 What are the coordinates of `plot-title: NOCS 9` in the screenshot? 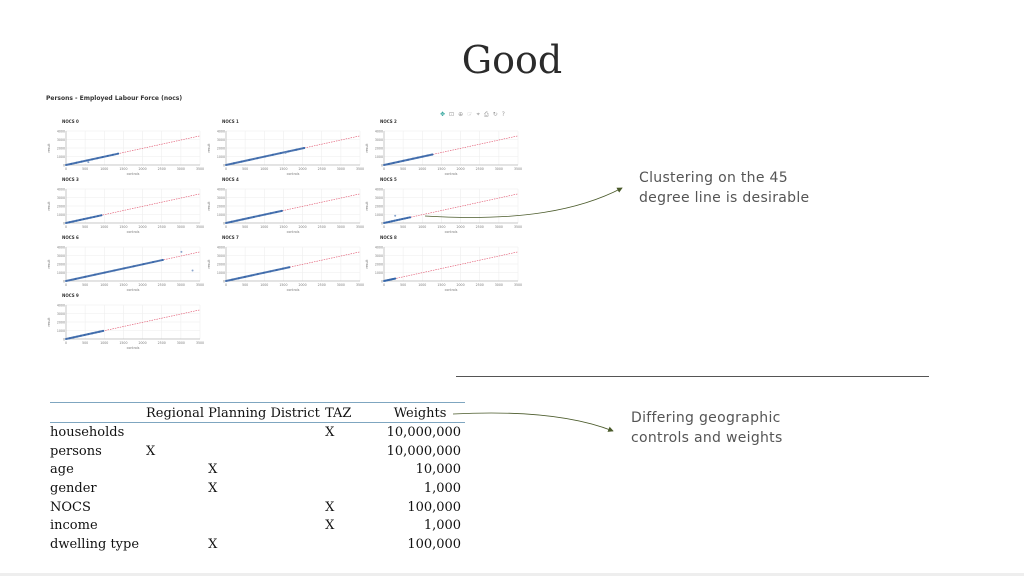 It's located at (70, 295).